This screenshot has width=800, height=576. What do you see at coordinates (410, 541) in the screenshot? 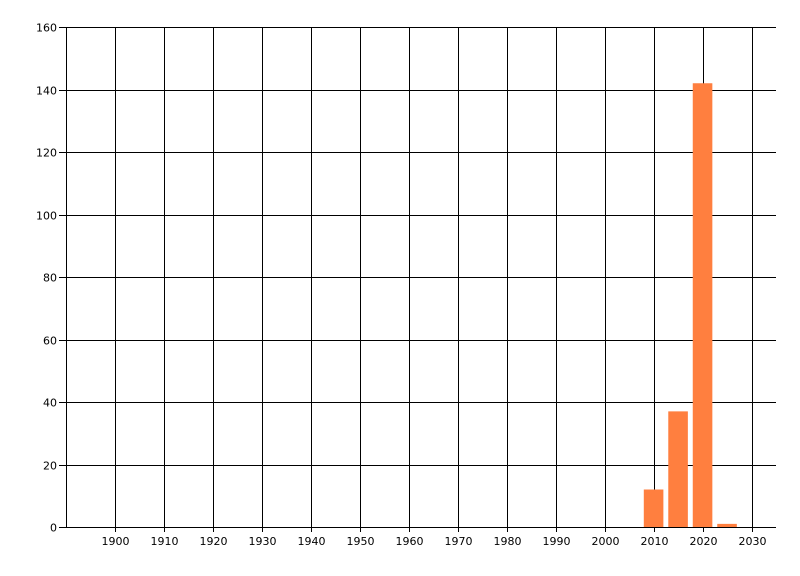
I see `x-tick-label: 1960` at bounding box center [410, 541].